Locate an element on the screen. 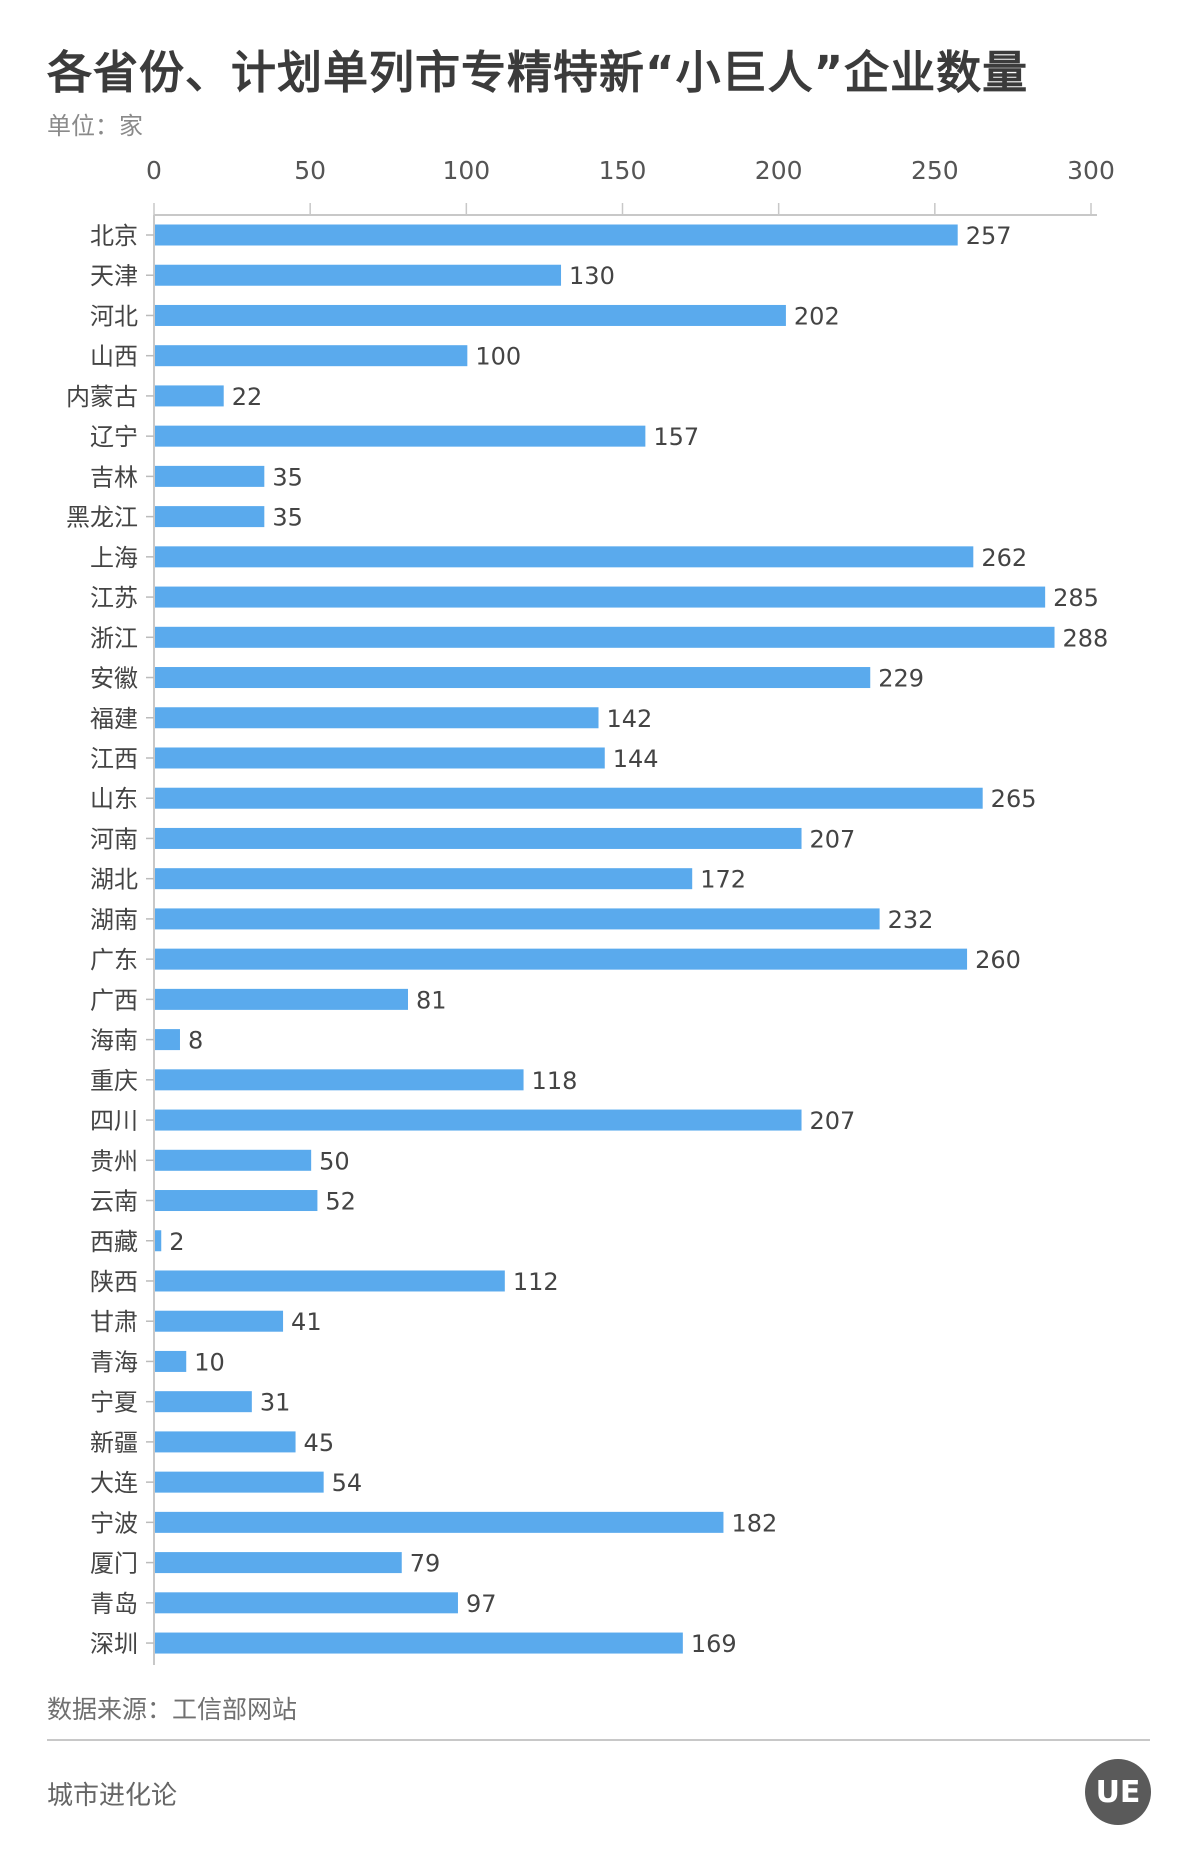  value-label: 22 is located at coordinates (247, 397).